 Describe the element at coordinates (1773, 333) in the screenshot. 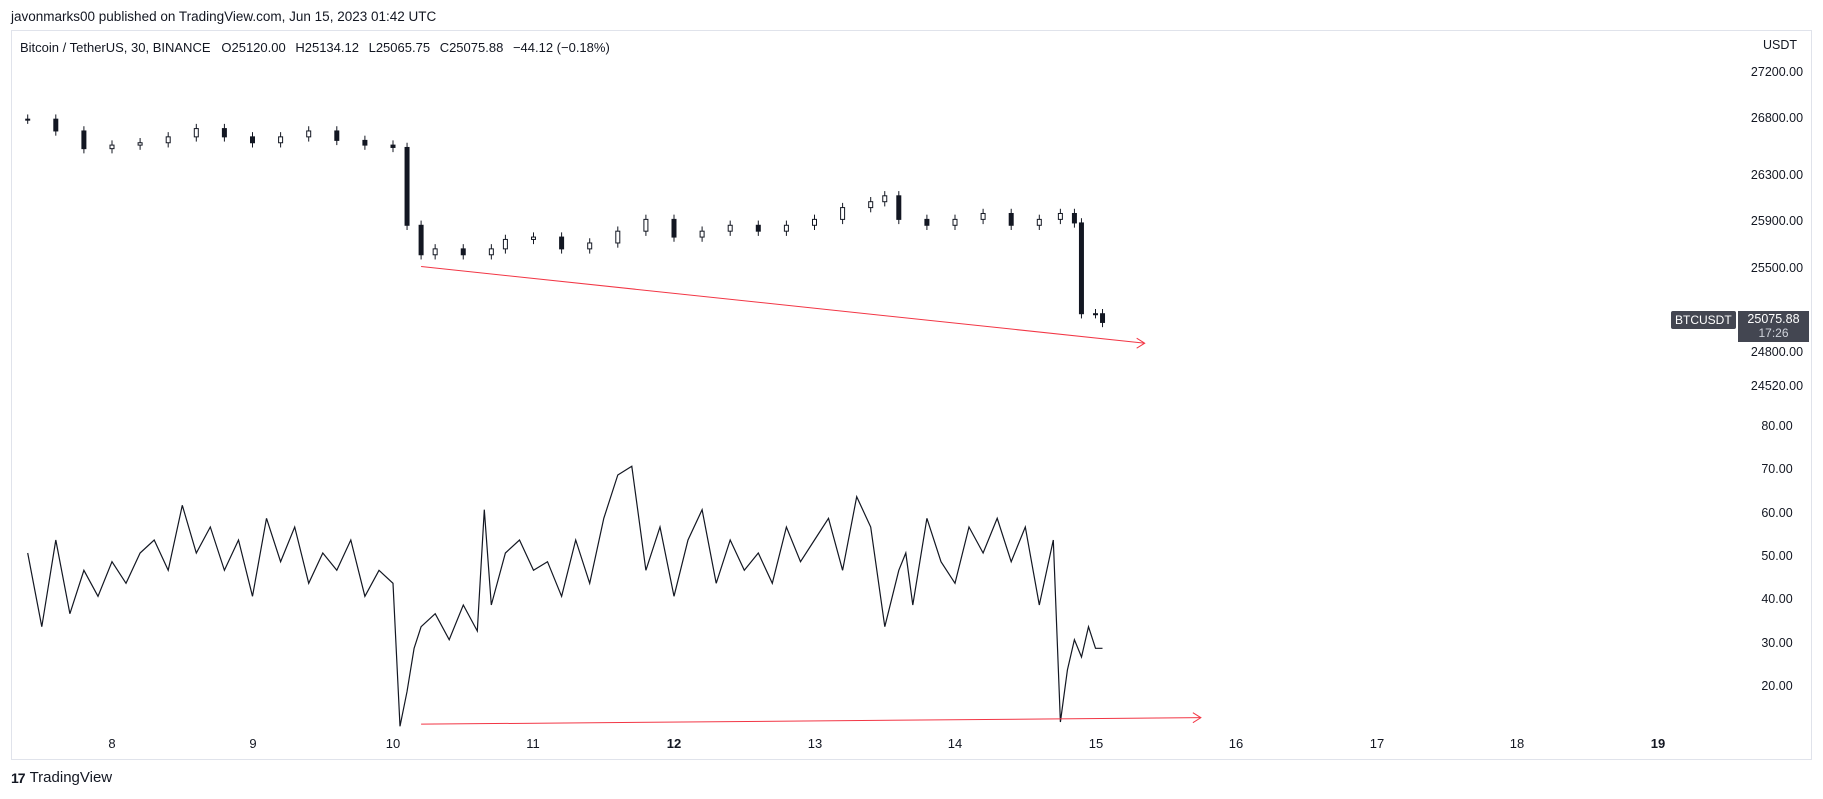

I see `bar-countdown: 17:26` at that location.